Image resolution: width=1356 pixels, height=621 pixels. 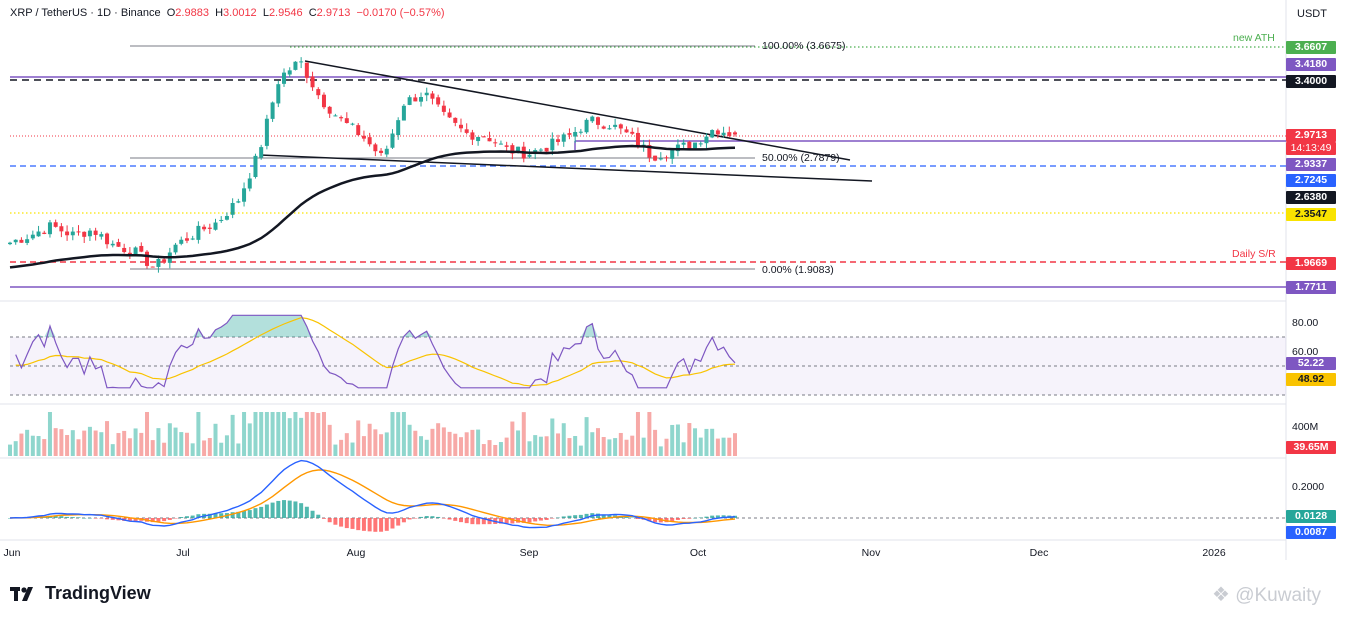 What do you see at coordinates (1305, 323) in the screenshot?
I see `rsi-axis-80: 80.00` at bounding box center [1305, 323].